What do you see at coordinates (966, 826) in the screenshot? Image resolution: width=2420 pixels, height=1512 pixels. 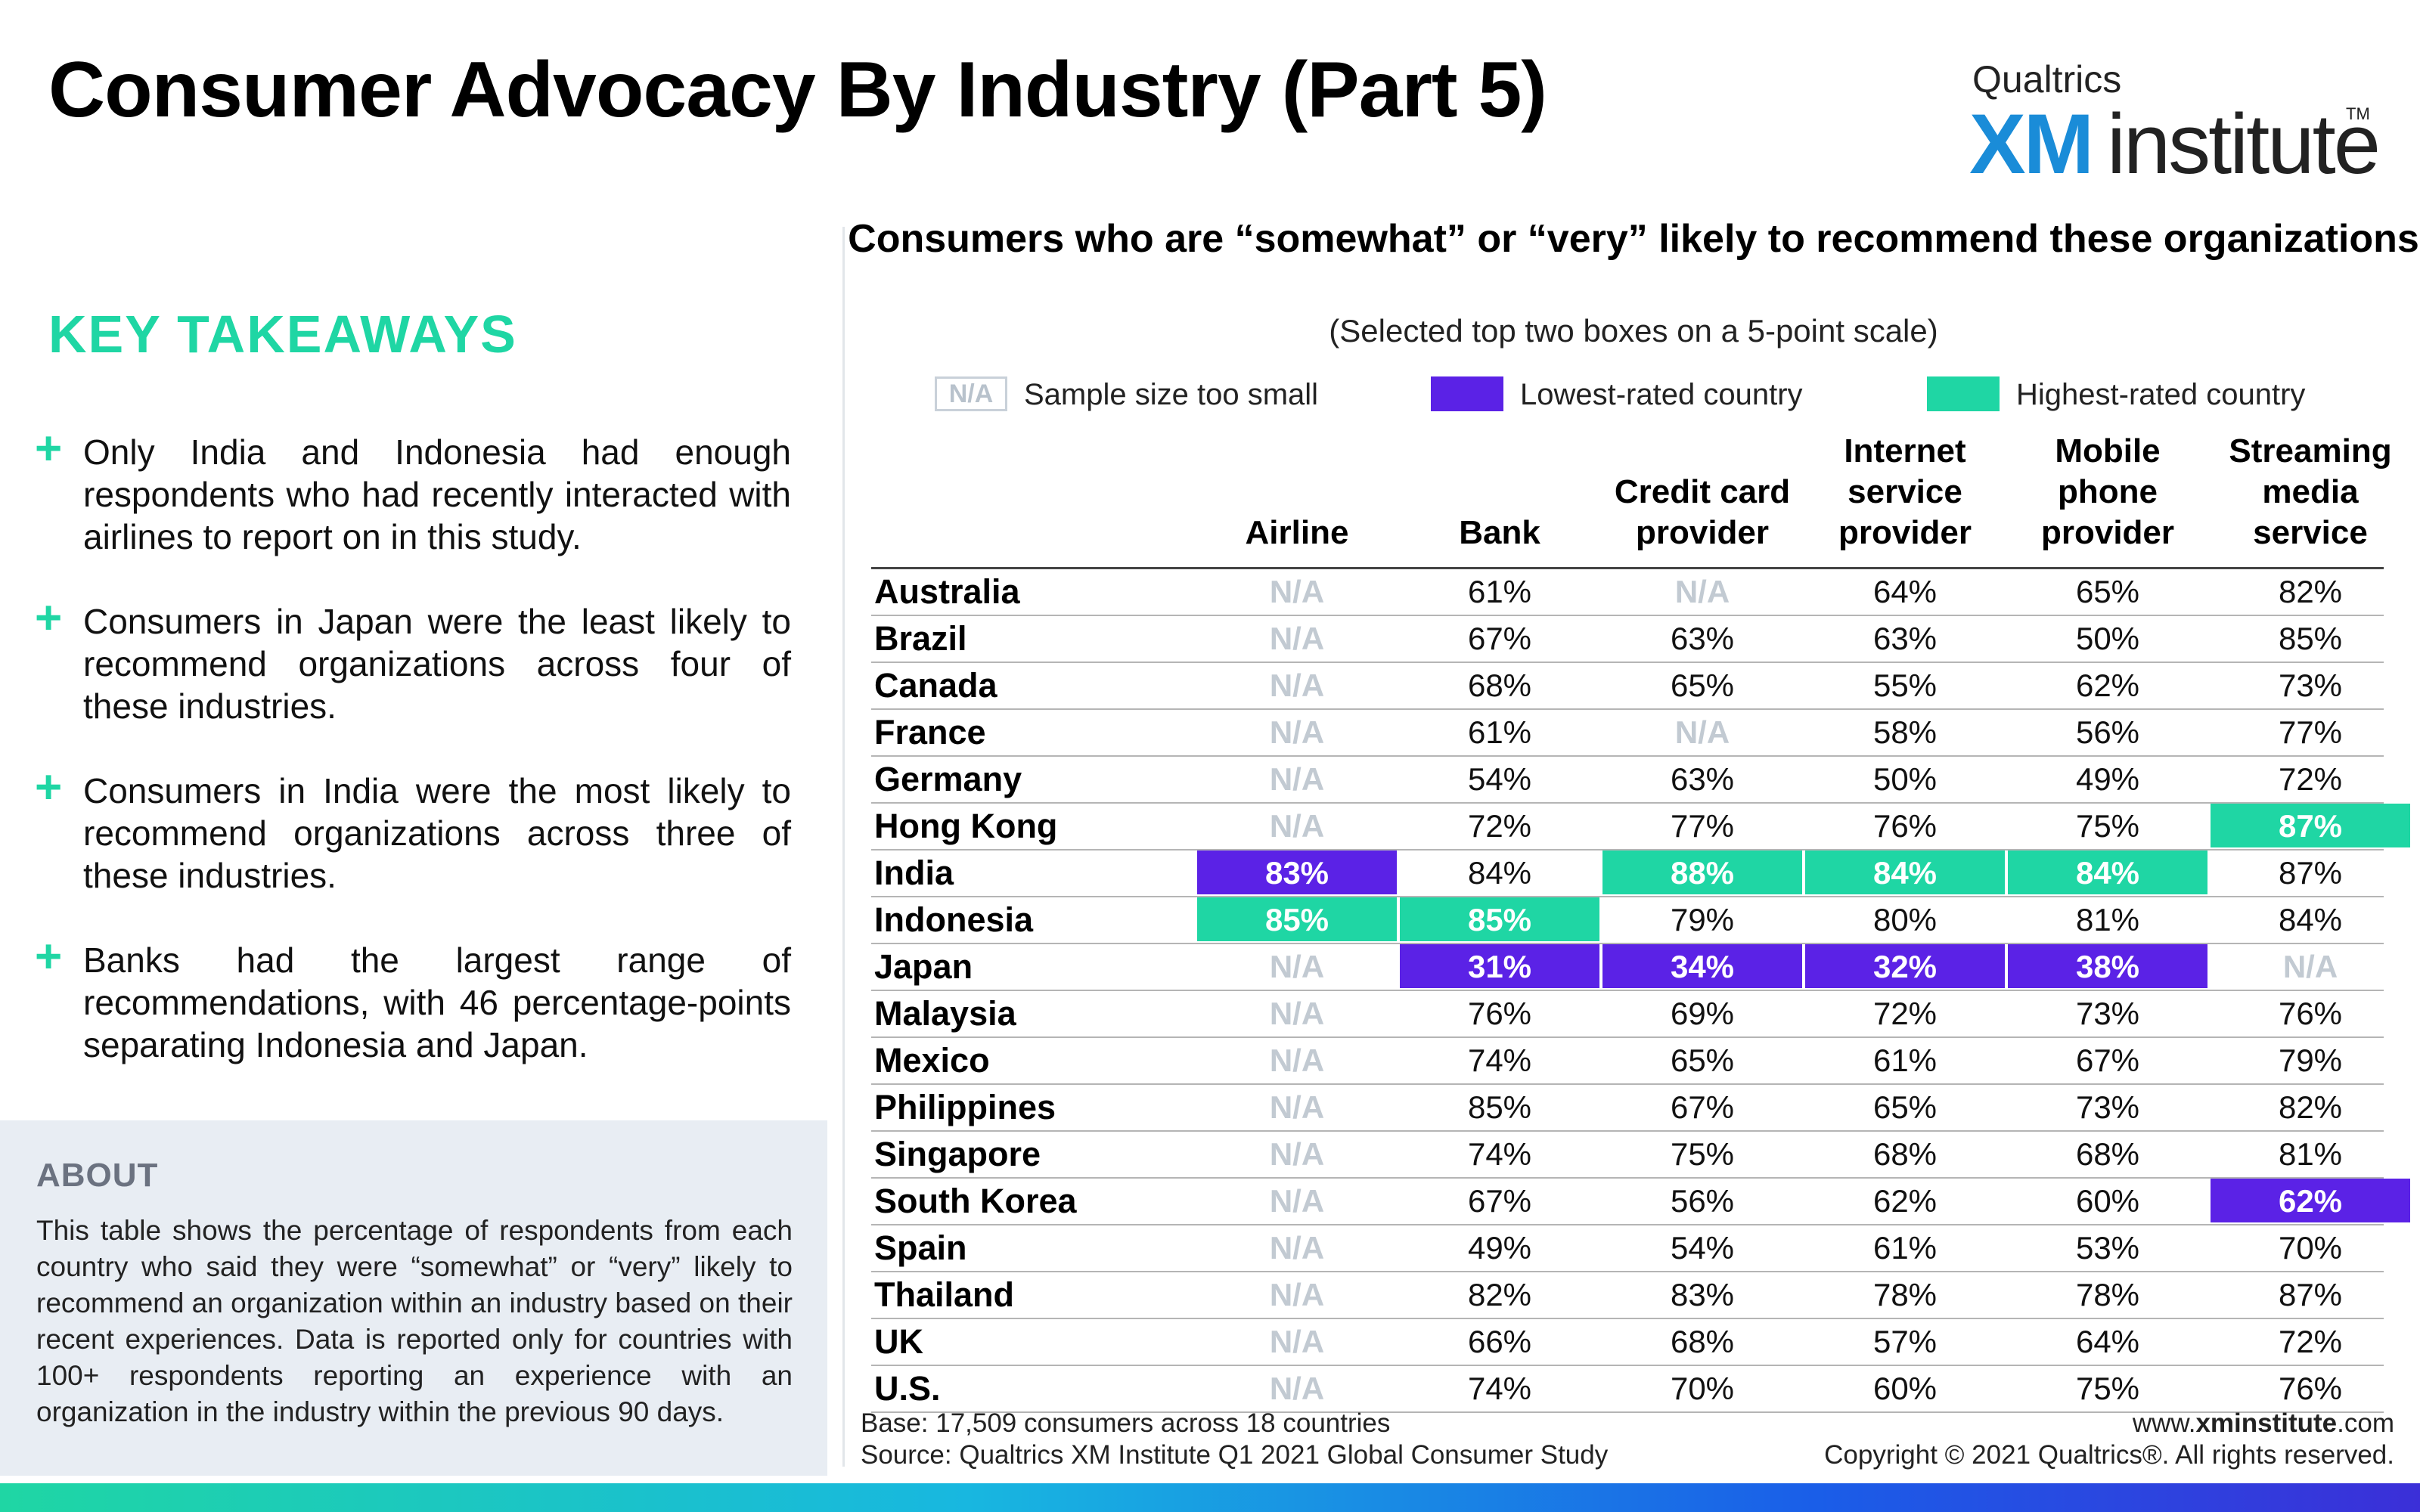 I see `country-label: Hong Kong` at bounding box center [966, 826].